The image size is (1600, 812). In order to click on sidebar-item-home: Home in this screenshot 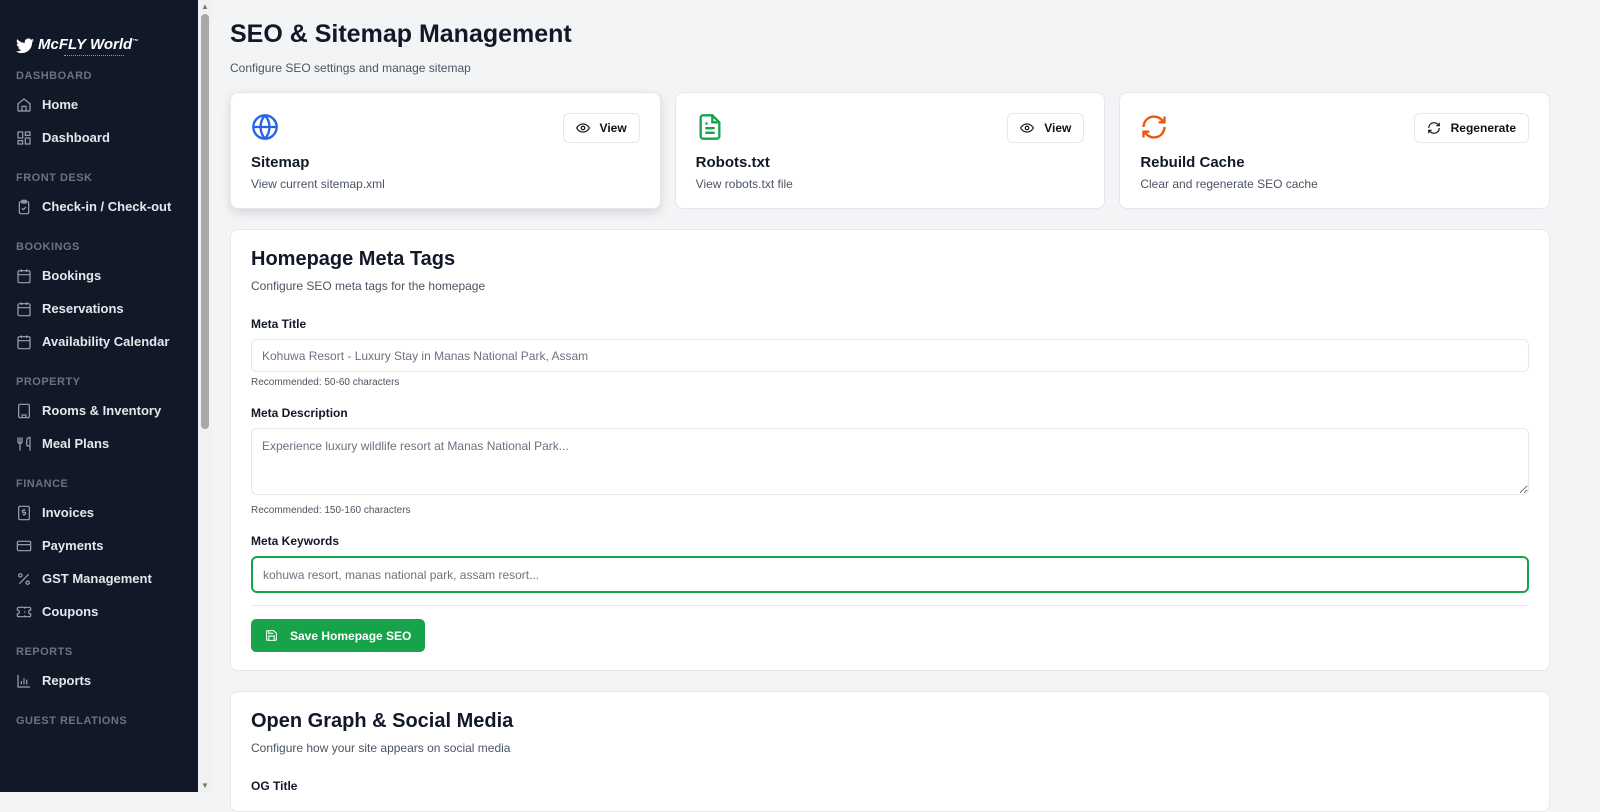, I will do `click(99, 104)`.